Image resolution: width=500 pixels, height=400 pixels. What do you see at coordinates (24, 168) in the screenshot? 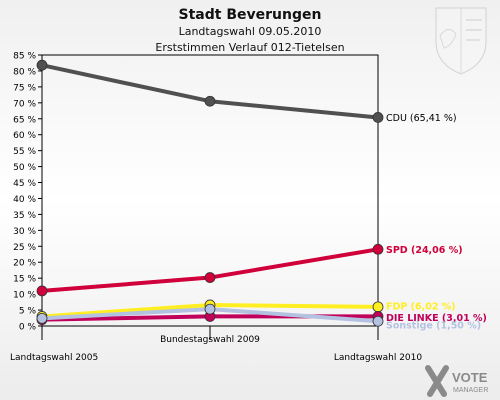
I see `y-tick-label: 50 %` at bounding box center [24, 168].